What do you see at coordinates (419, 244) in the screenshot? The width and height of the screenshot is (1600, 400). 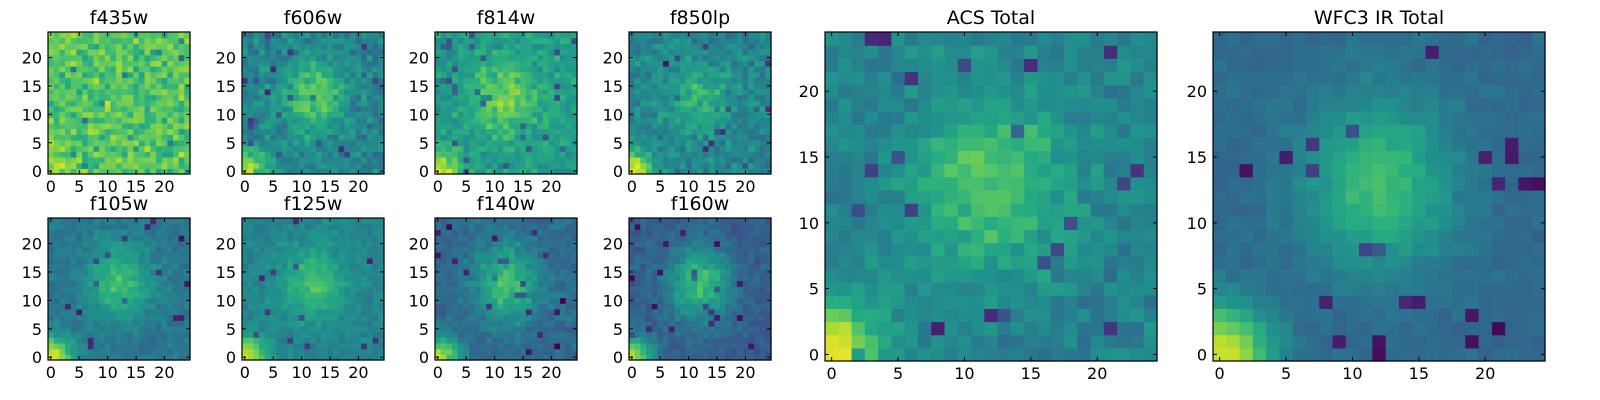 I see `y-tick-label: 20` at bounding box center [419, 244].